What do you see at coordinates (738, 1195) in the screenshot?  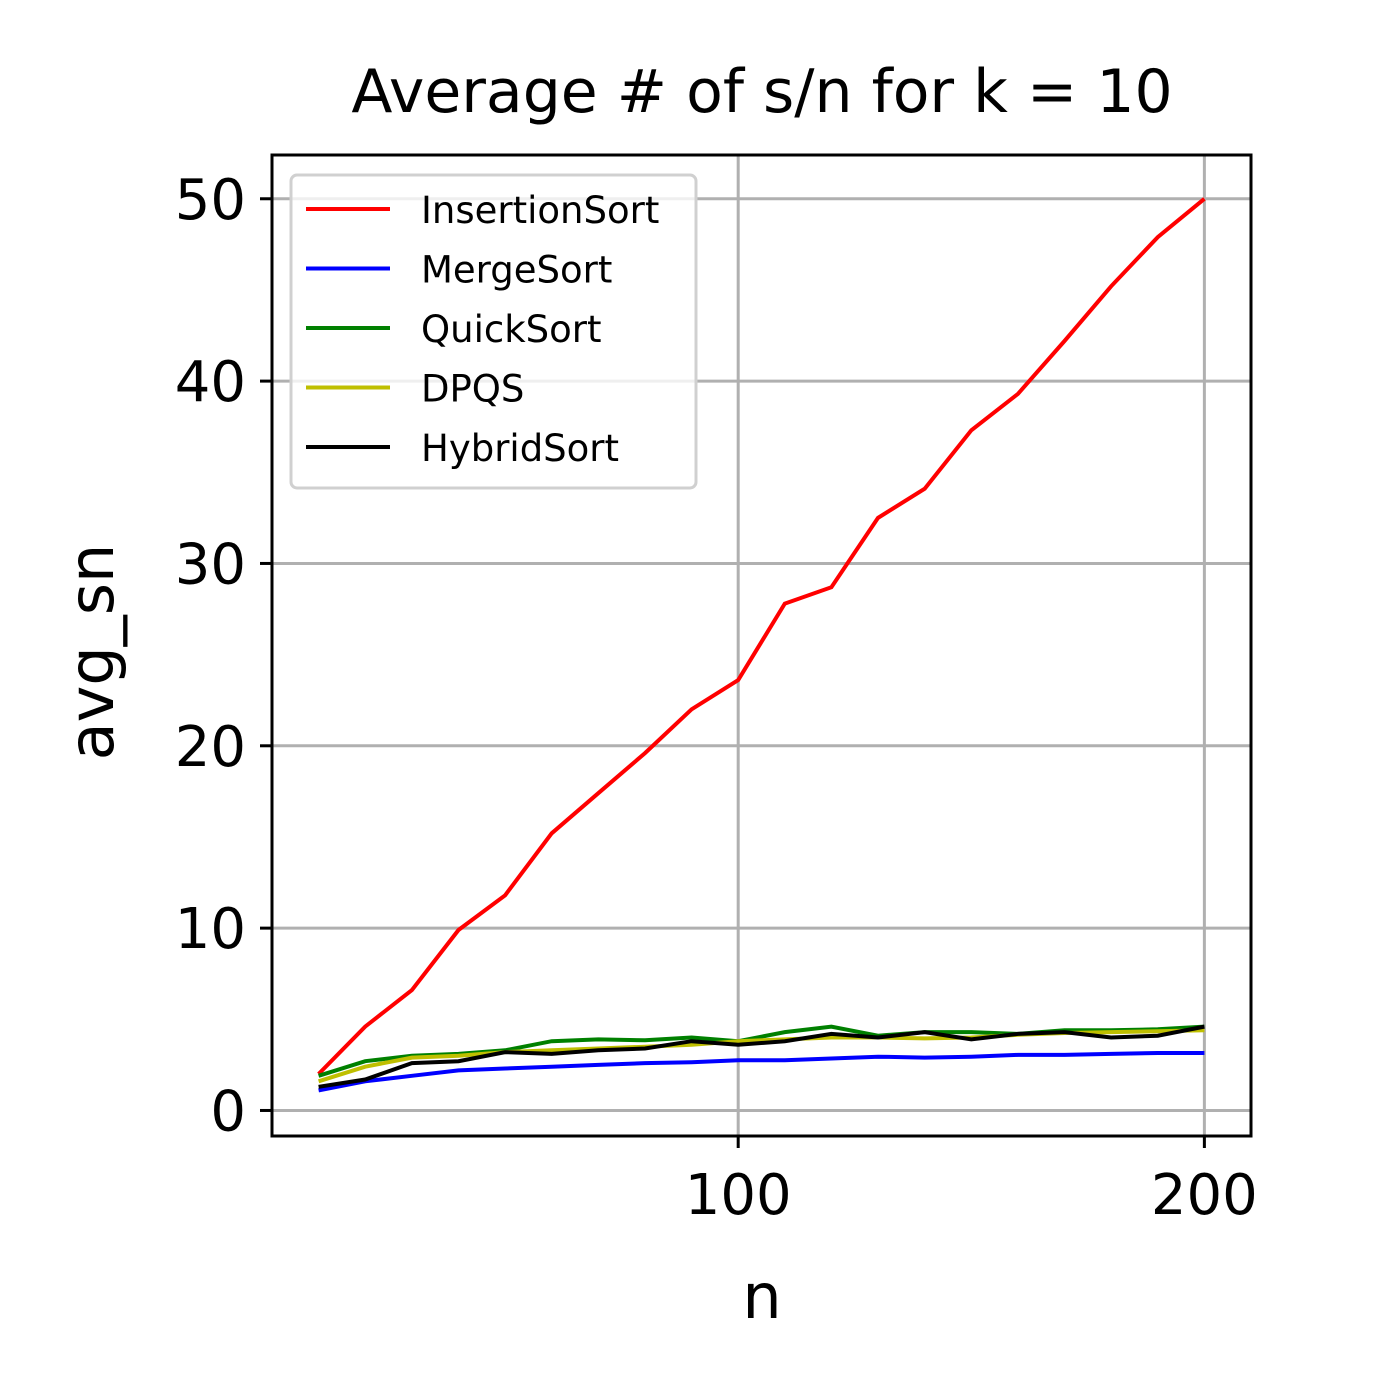 I see `x-tick-label: 100` at bounding box center [738, 1195].